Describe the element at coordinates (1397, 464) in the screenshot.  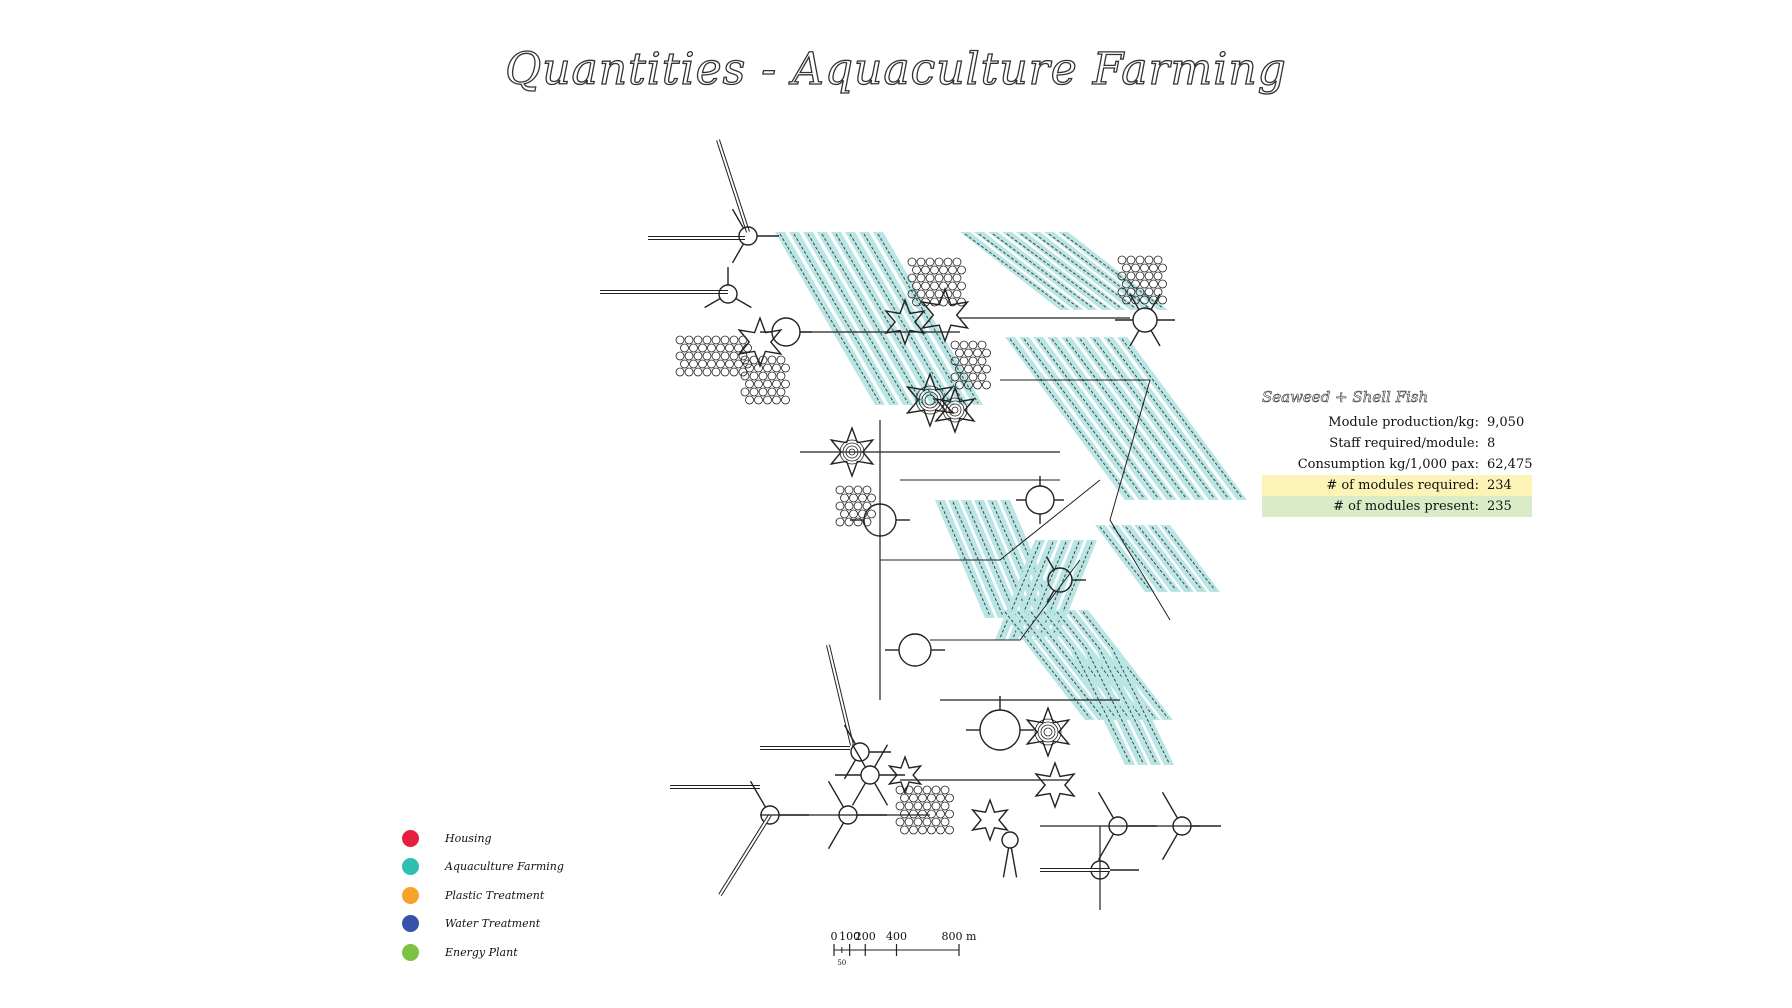
I see `info-row-consumption: Consumption kg/1,000 pax: 62,475` at that location.